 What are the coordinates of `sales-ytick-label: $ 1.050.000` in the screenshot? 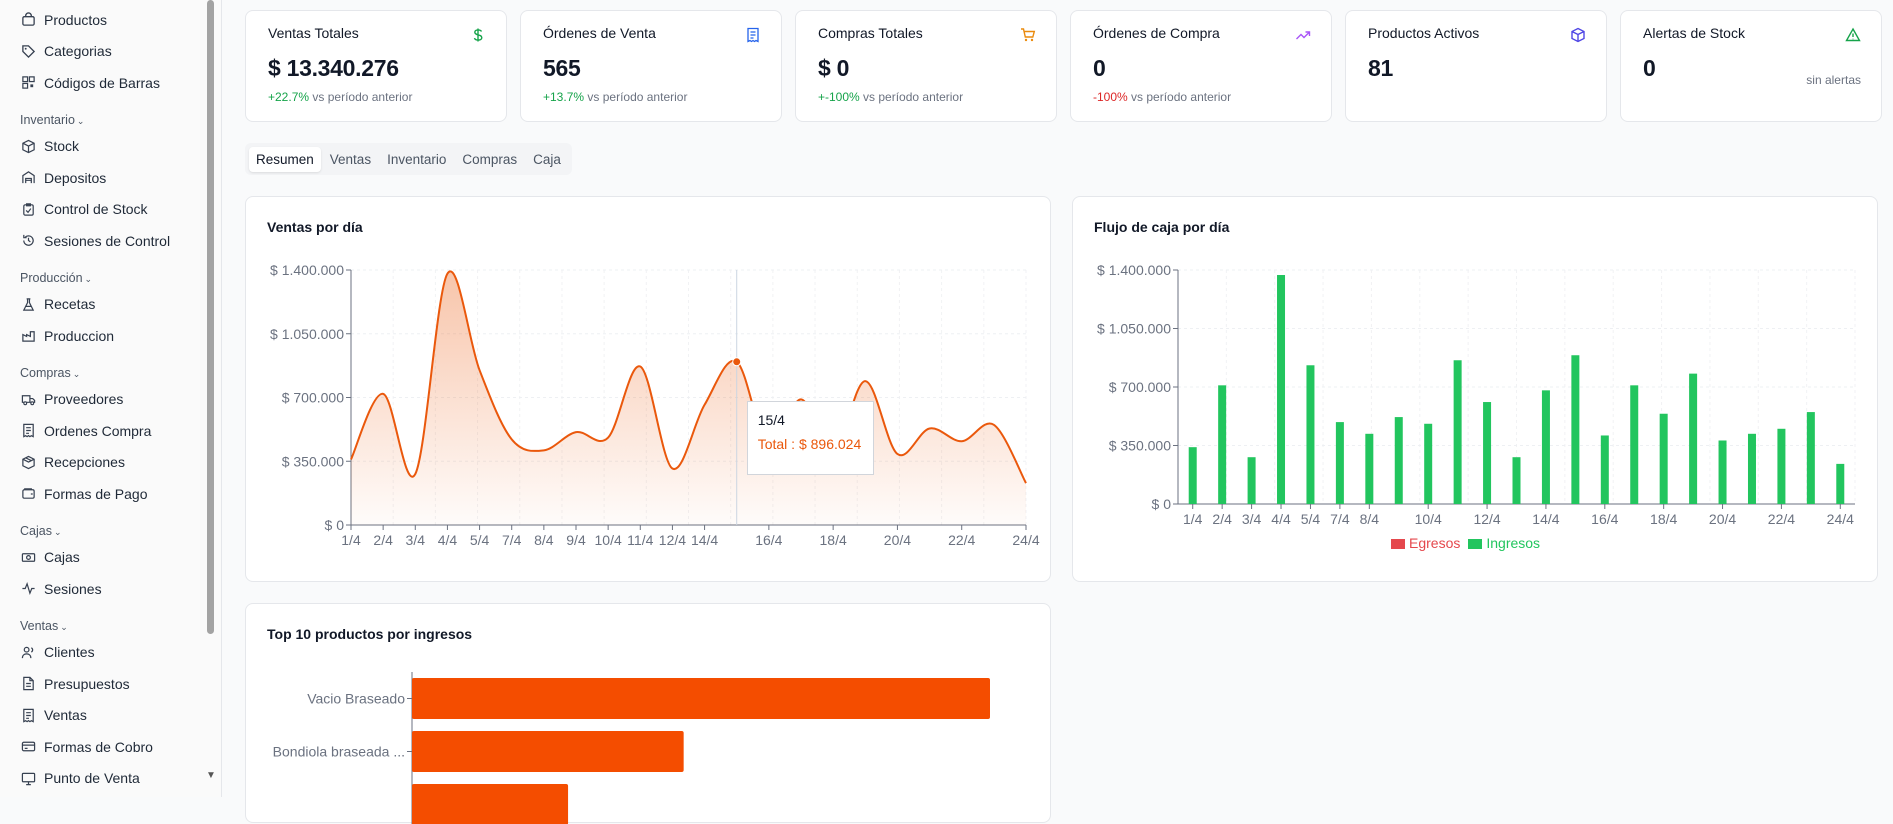 It's located at (307, 334).